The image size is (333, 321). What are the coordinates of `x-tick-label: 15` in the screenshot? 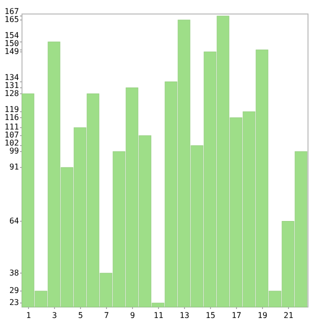 It's located at (211, 315).